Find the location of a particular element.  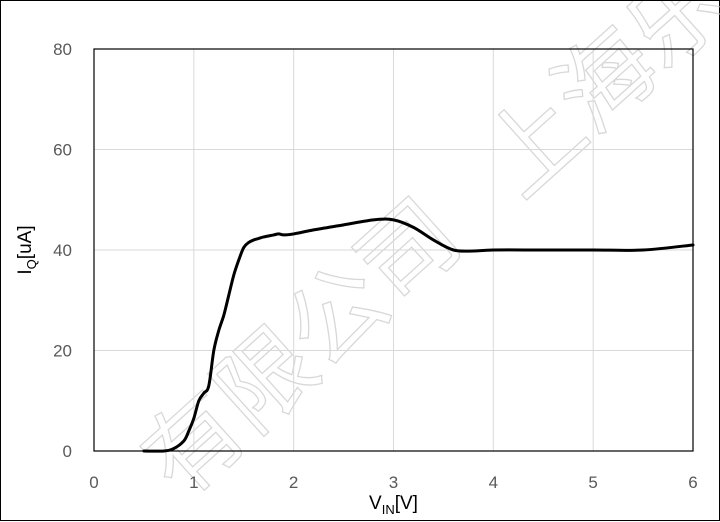

x-tick-label-4: 4 is located at coordinates (493, 482).